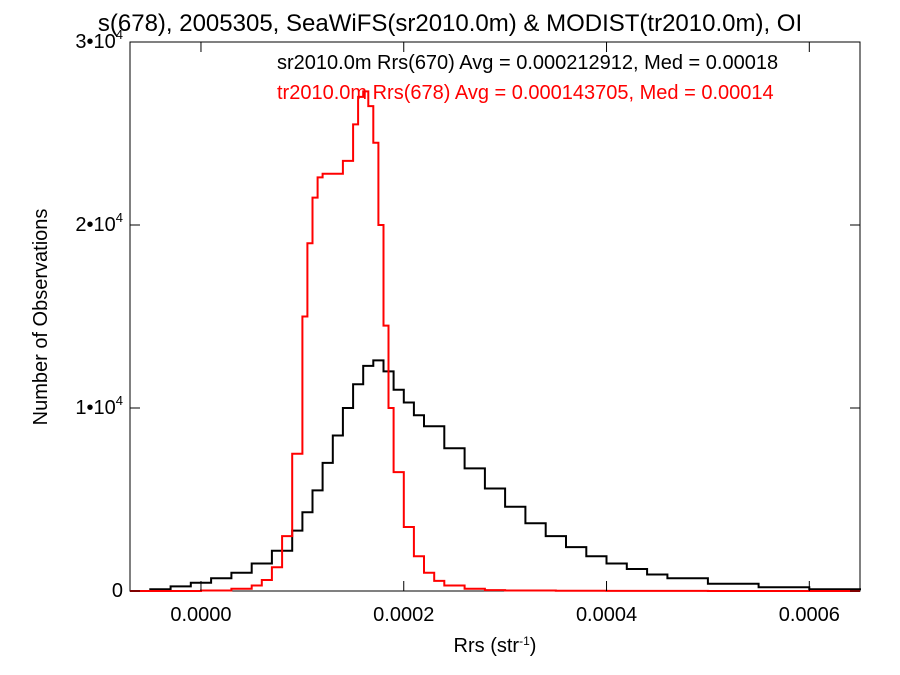 Image resolution: width=900 pixels, height=675 pixels. Describe the element at coordinates (403, 615) in the screenshot. I see `x-tick-label-1: 0.0002` at that location.